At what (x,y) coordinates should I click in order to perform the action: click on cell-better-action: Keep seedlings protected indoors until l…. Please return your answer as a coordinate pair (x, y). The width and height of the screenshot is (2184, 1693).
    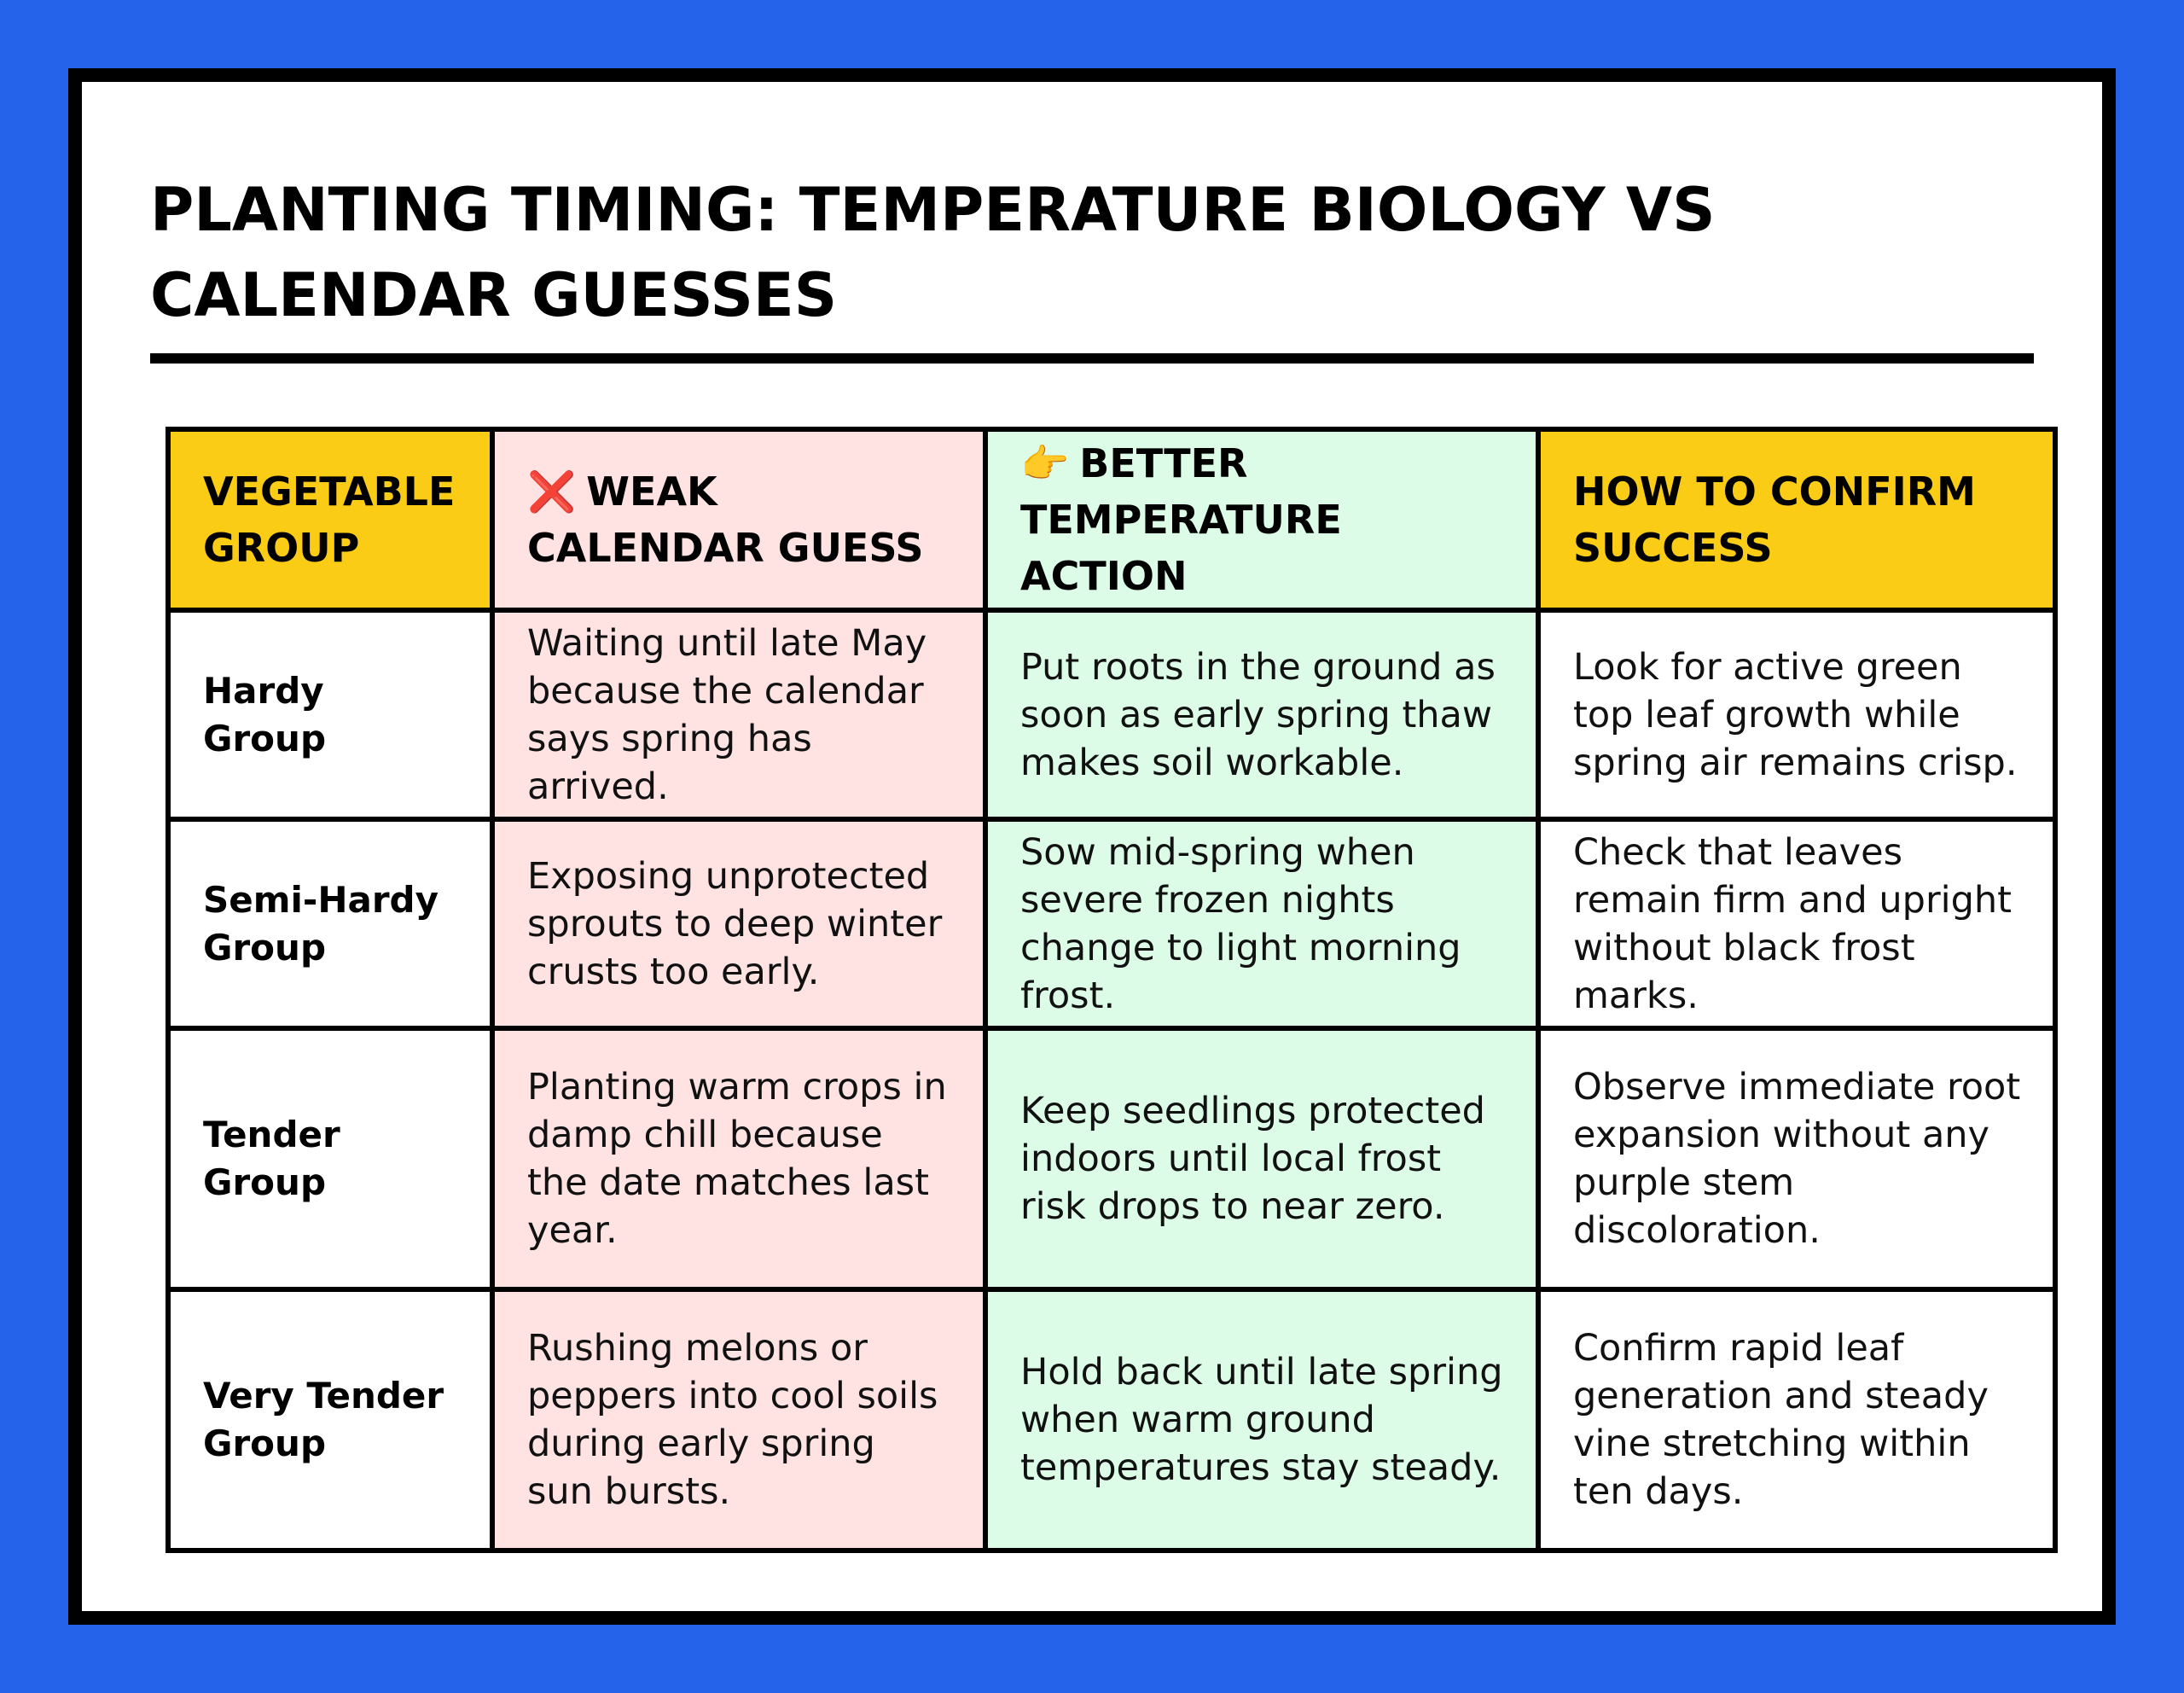
    Looking at the image, I should click on (1262, 1159).